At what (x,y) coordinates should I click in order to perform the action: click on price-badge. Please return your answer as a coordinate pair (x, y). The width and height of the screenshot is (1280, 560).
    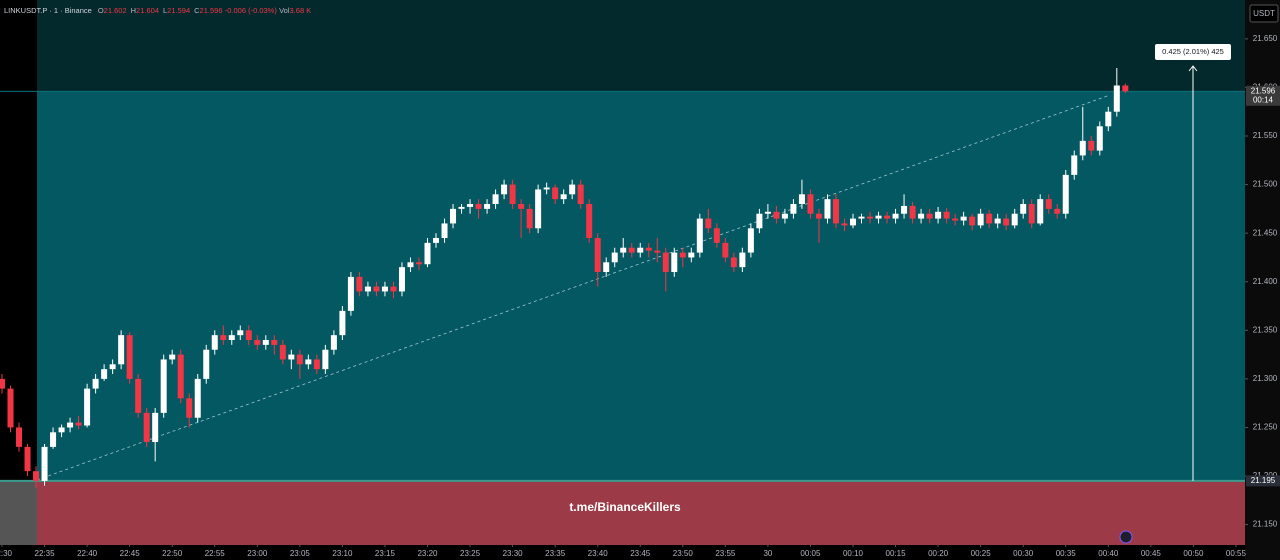
    Looking at the image, I should click on (1263, 481).